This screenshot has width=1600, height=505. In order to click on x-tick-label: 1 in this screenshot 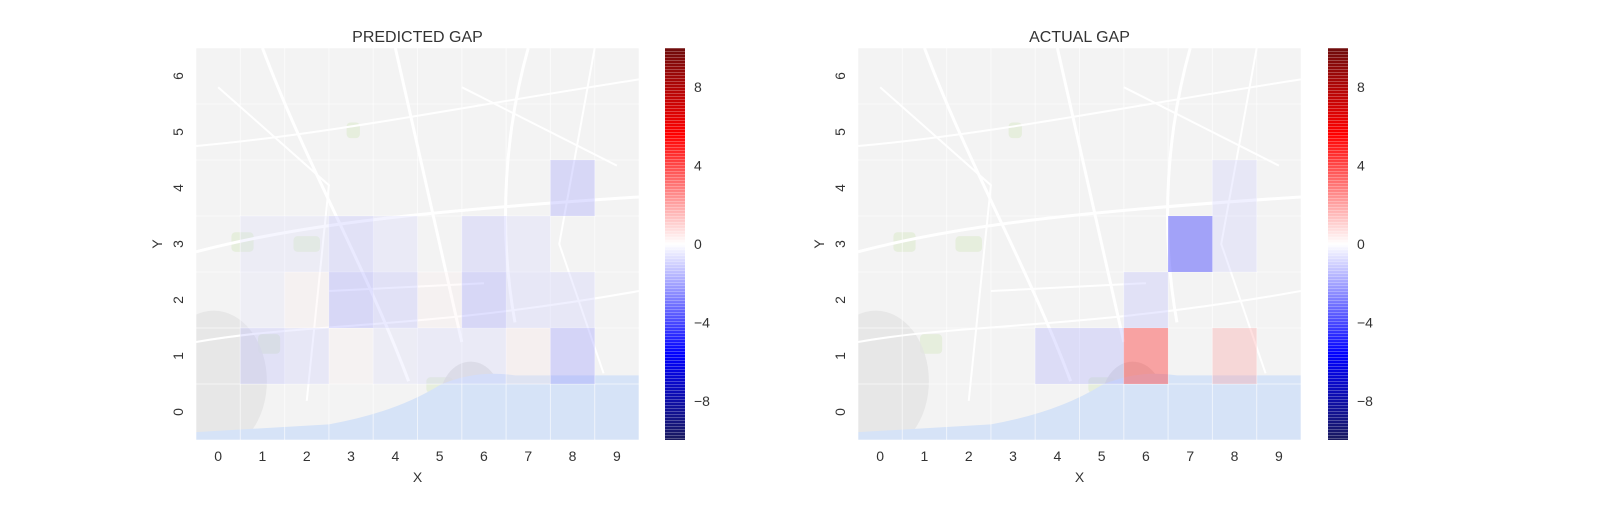, I will do `click(925, 456)`.